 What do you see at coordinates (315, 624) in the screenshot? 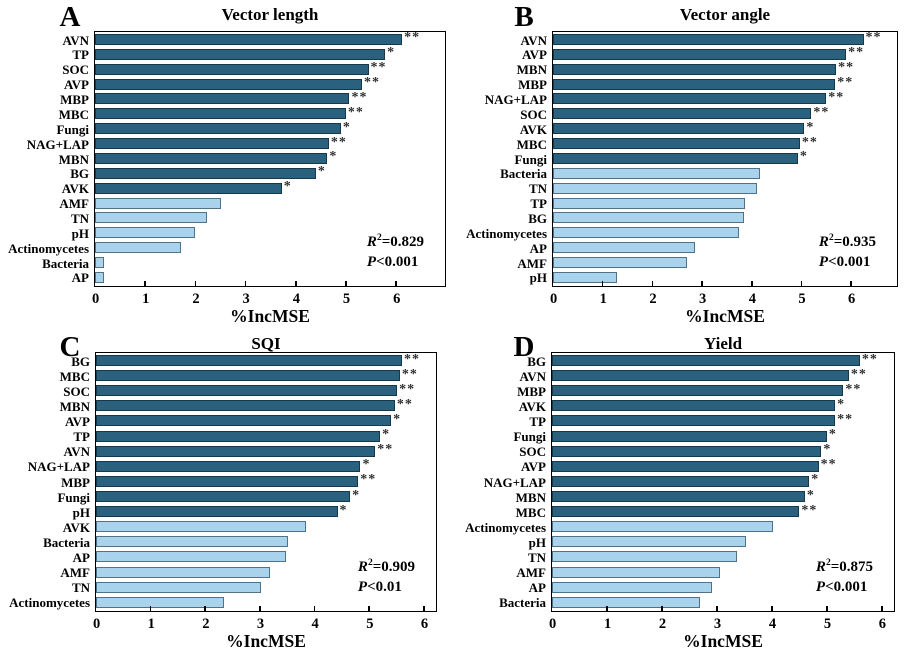
I see `x-tick-label: 4` at bounding box center [315, 624].